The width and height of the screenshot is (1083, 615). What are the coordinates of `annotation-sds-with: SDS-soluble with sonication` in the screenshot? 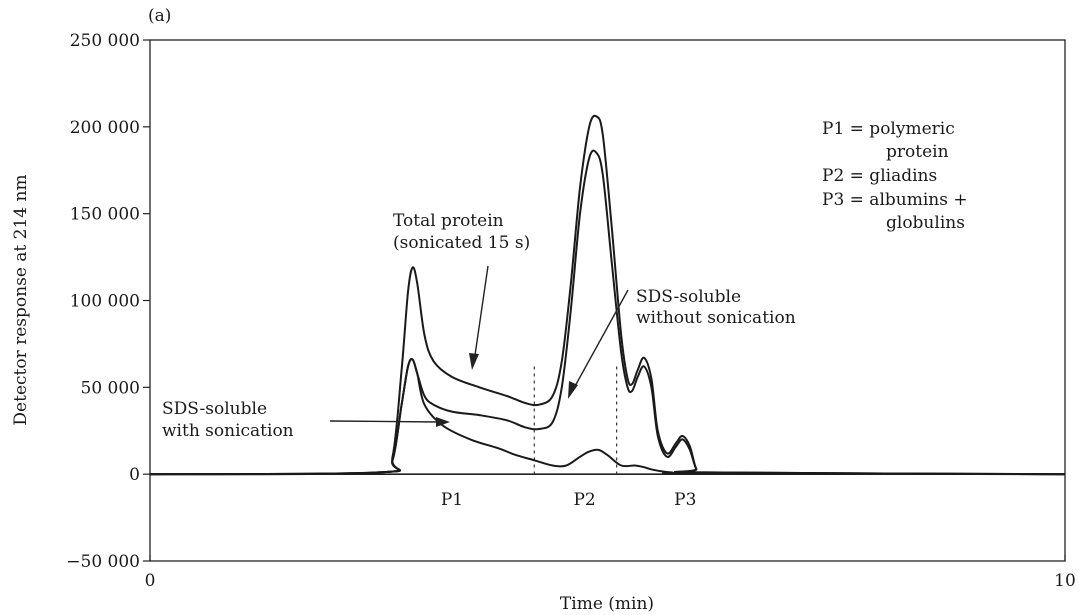 It's located at (306, 420).